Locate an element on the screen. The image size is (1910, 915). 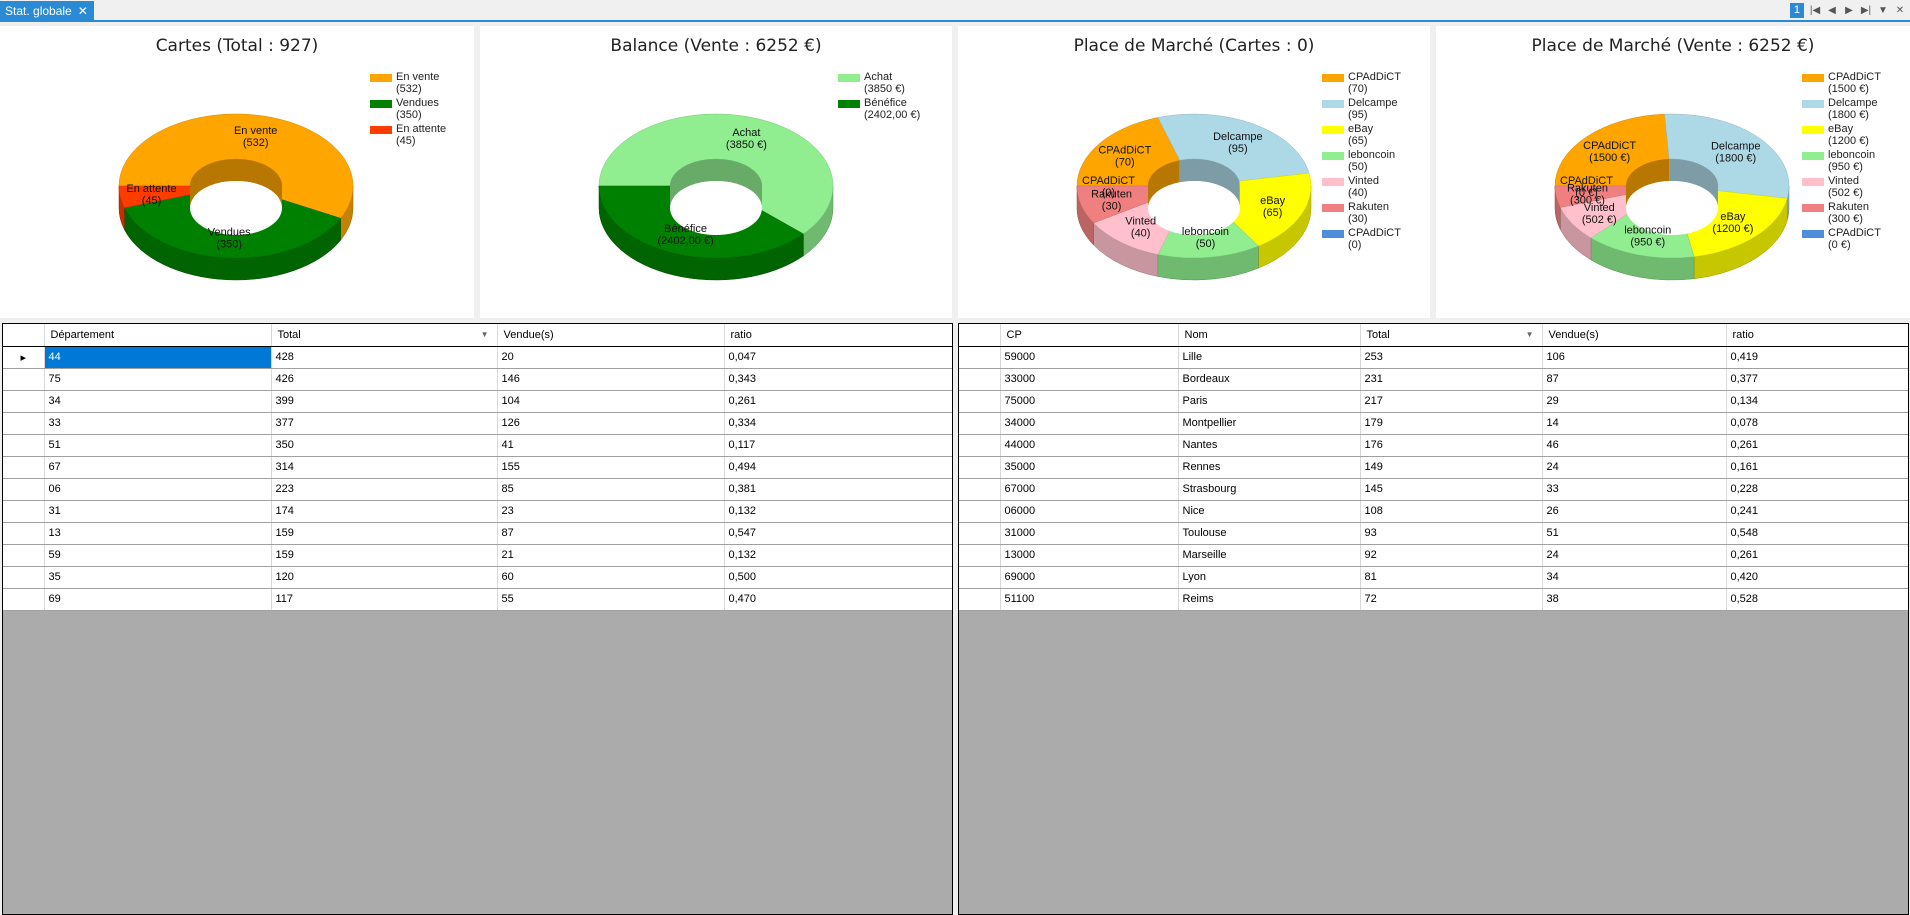
table-cell: 0,343 is located at coordinates (838, 379).